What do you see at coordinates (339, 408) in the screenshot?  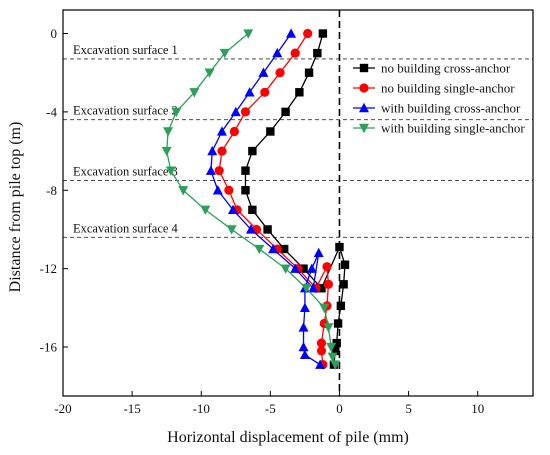 I see `x-tick-label: 0` at bounding box center [339, 408].